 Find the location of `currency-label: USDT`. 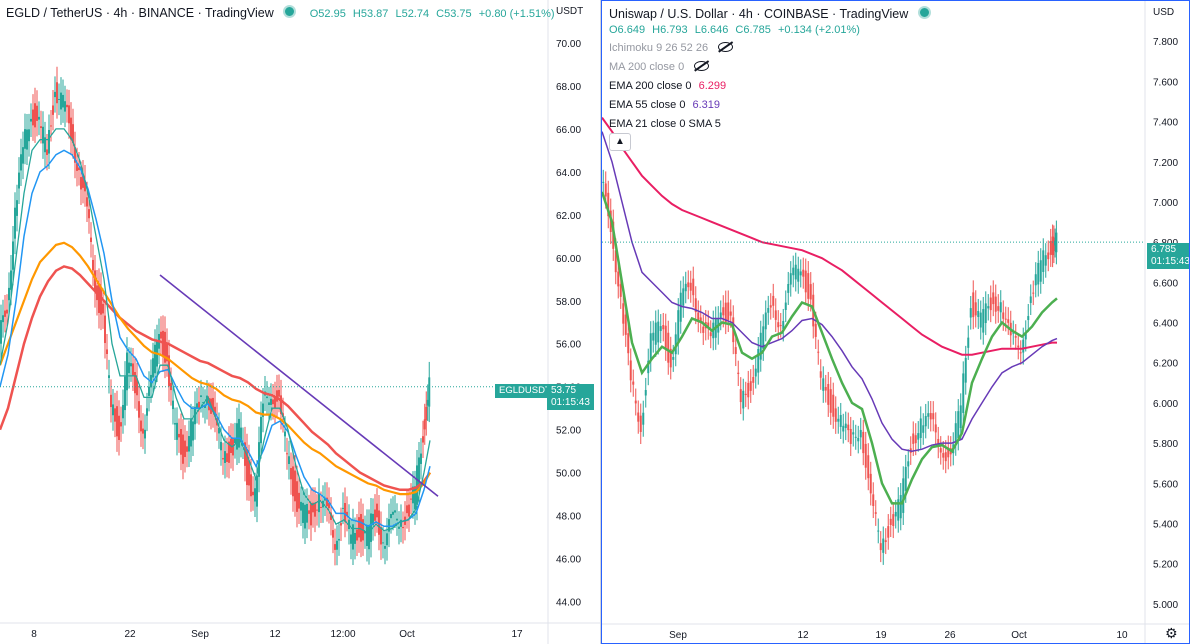

currency-label: USDT is located at coordinates (570, 11).